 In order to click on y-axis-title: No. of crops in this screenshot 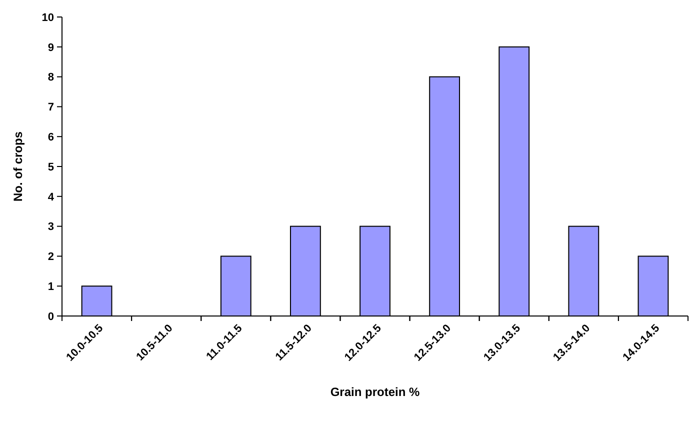, I will do `click(18, 166)`.